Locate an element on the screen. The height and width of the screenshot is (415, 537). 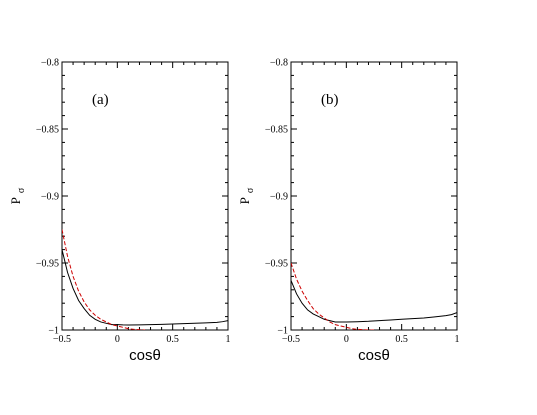
panel-label: (b) is located at coordinates (330, 100).